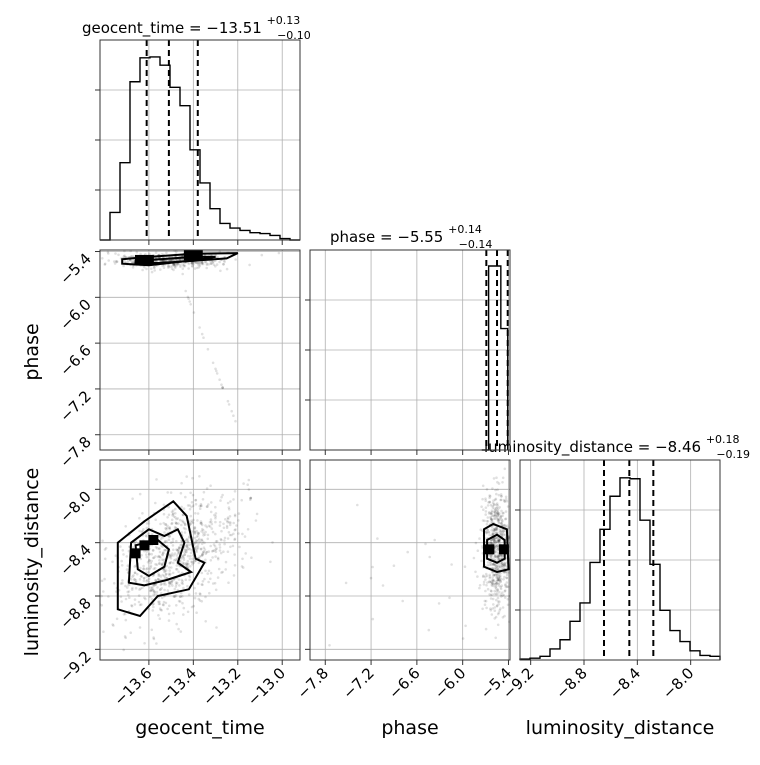  I want to click on panel-content, so click(187, 563).